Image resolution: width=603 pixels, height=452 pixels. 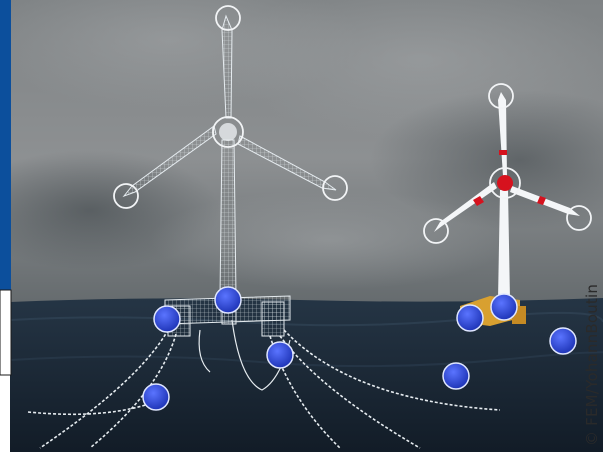 What do you see at coordinates (5, 145) in the screenshot?
I see `accent-bar` at bounding box center [5, 145].